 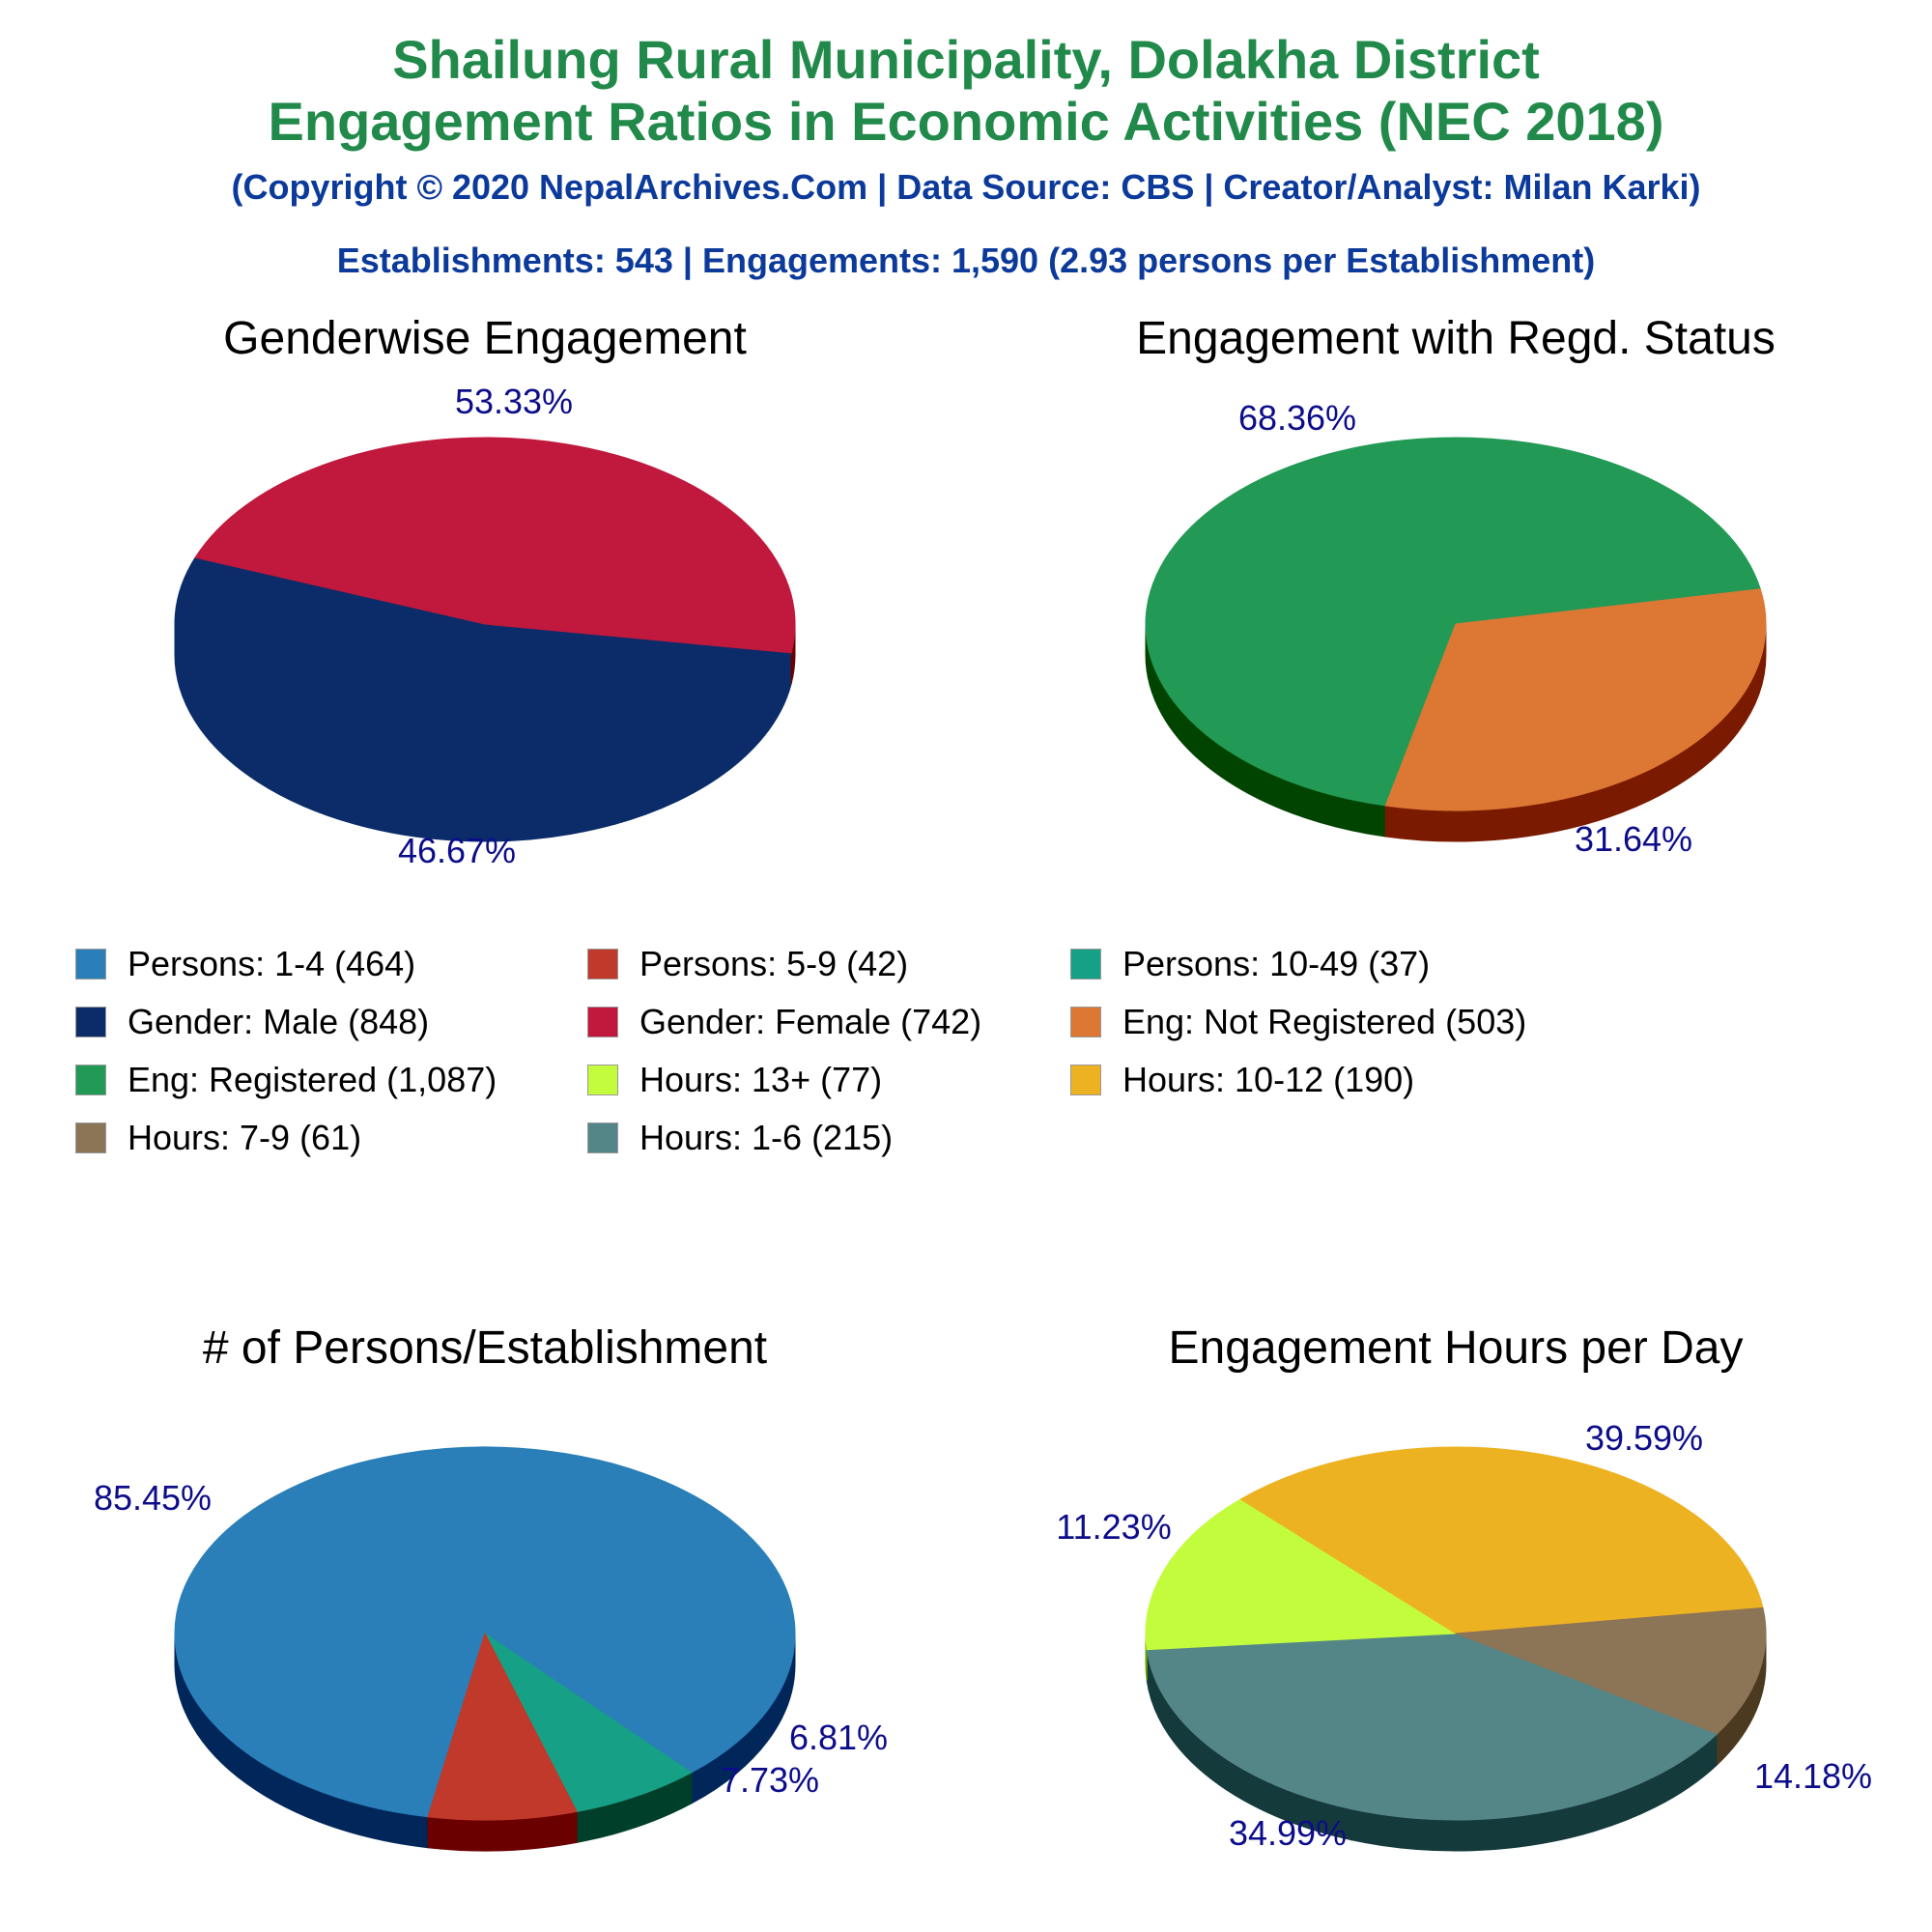 I want to click on legend-item: Gender: Male (848), so click(x=252, y=1022).